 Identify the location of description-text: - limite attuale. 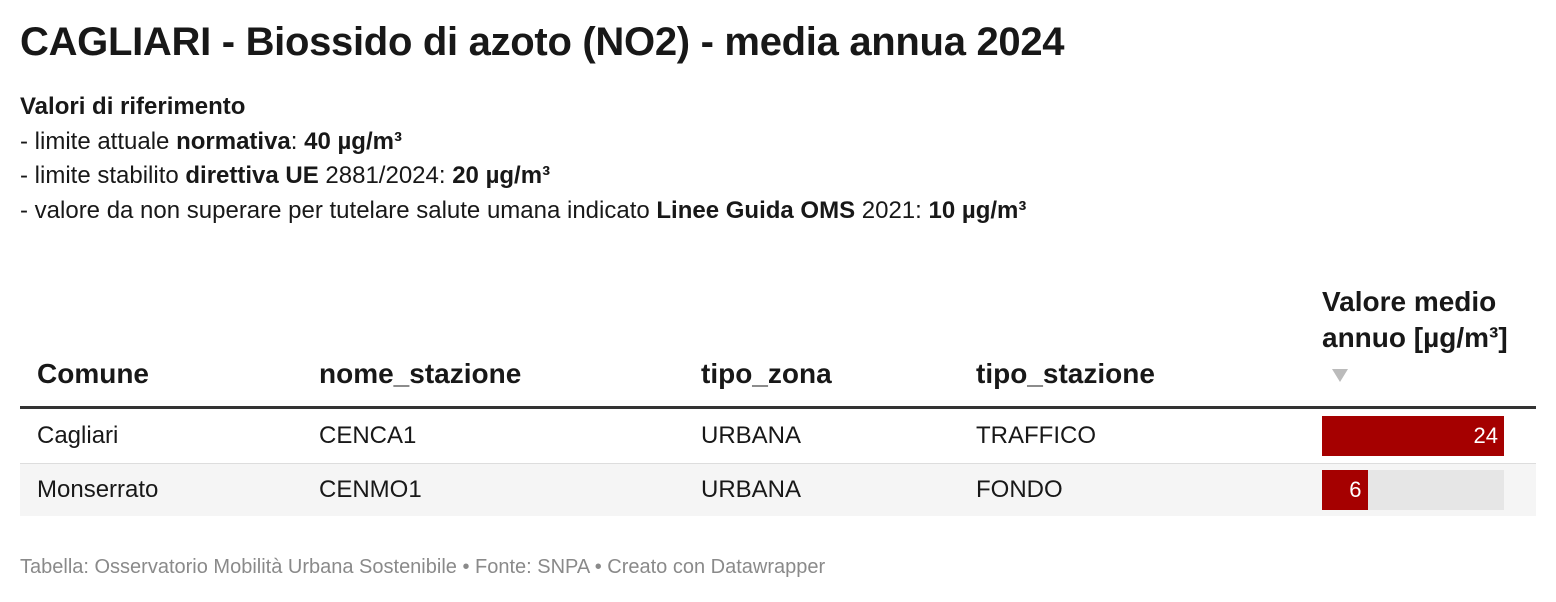
(98, 141).